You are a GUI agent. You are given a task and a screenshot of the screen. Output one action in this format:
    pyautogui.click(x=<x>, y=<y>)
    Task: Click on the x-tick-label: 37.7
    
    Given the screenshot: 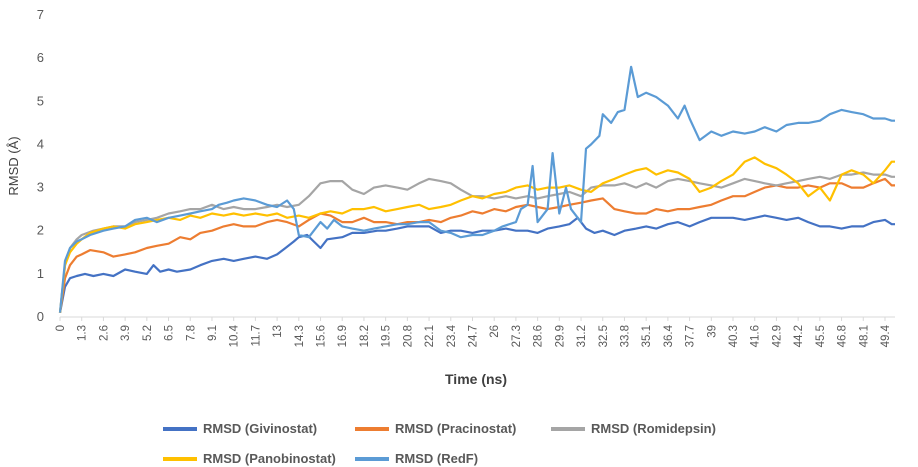 What is the action you would take?
    pyautogui.click(x=691, y=336)
    